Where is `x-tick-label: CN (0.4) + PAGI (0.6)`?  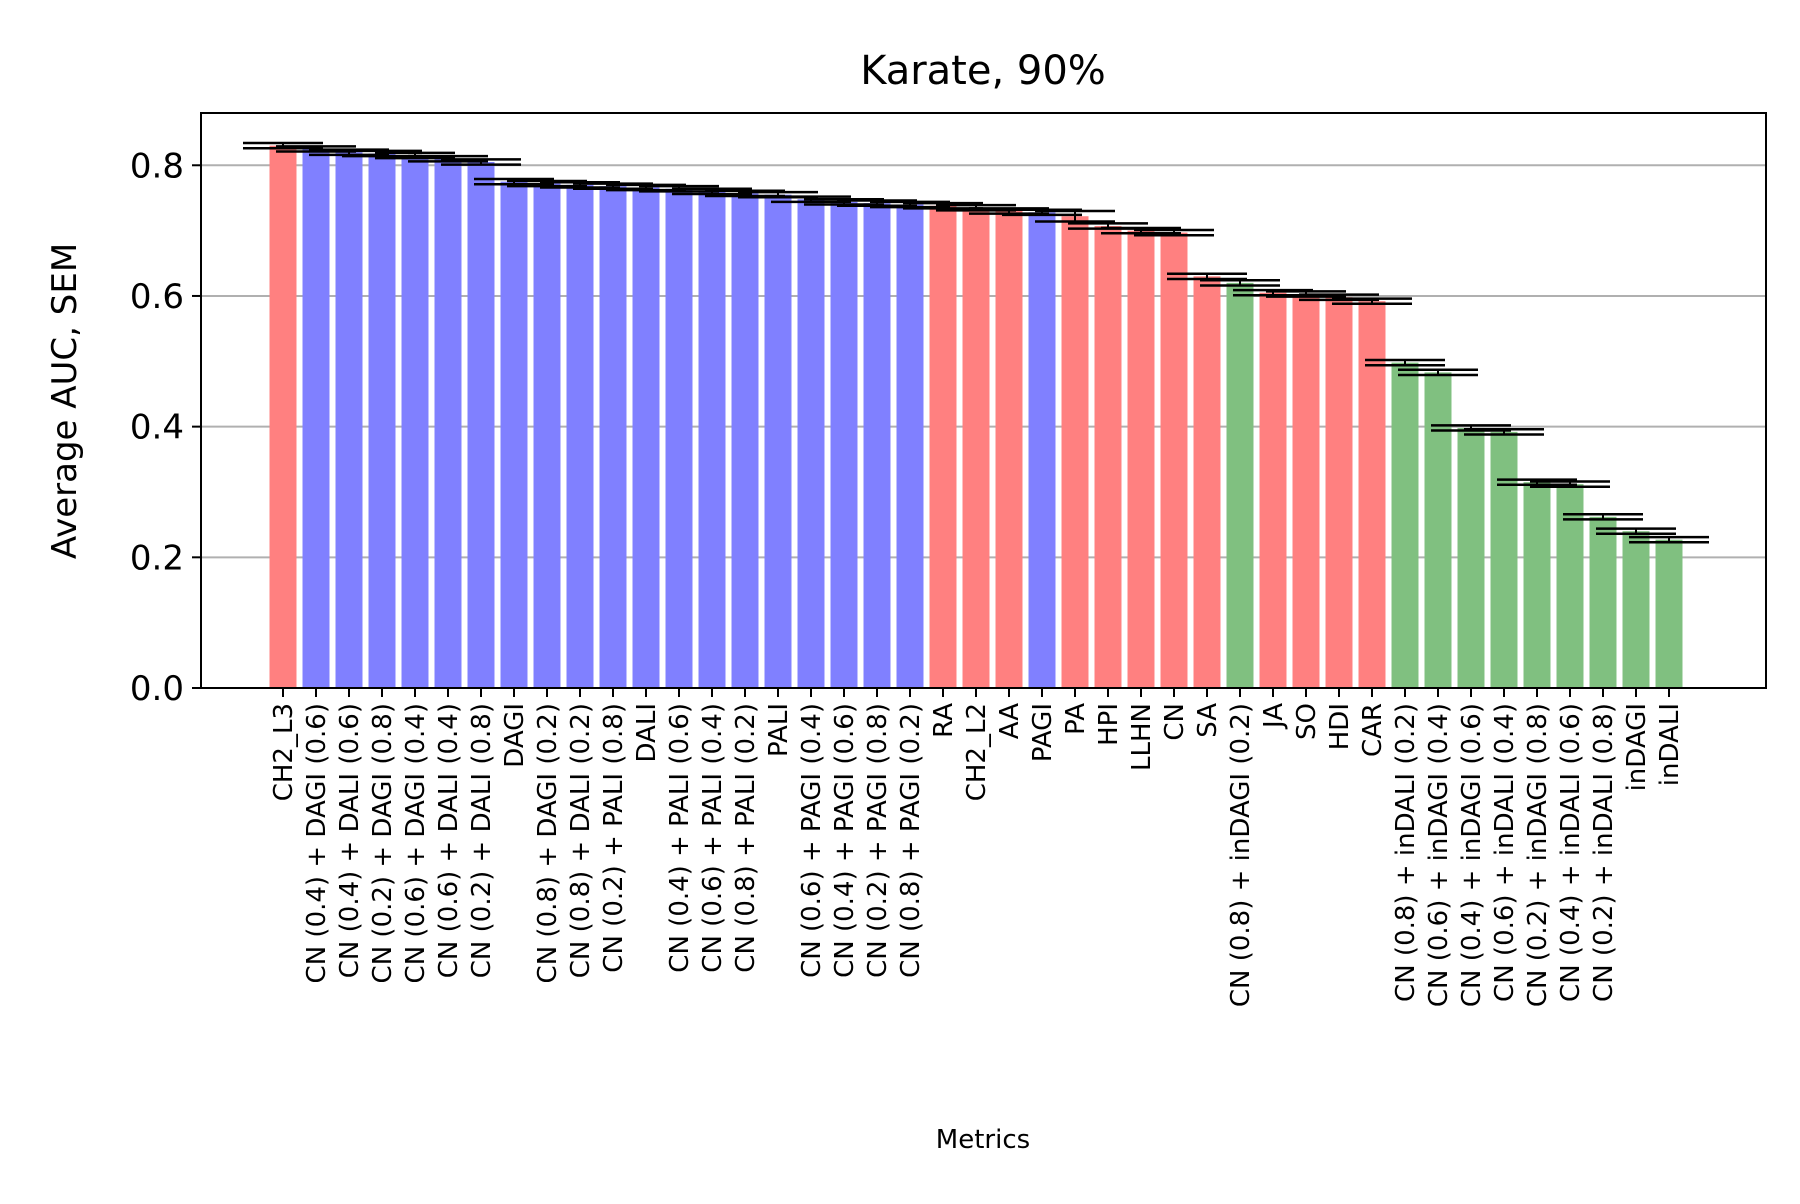 x-tick-label: CN (0.4) + PAGI (0.6) is located at coordinates (845, 840).